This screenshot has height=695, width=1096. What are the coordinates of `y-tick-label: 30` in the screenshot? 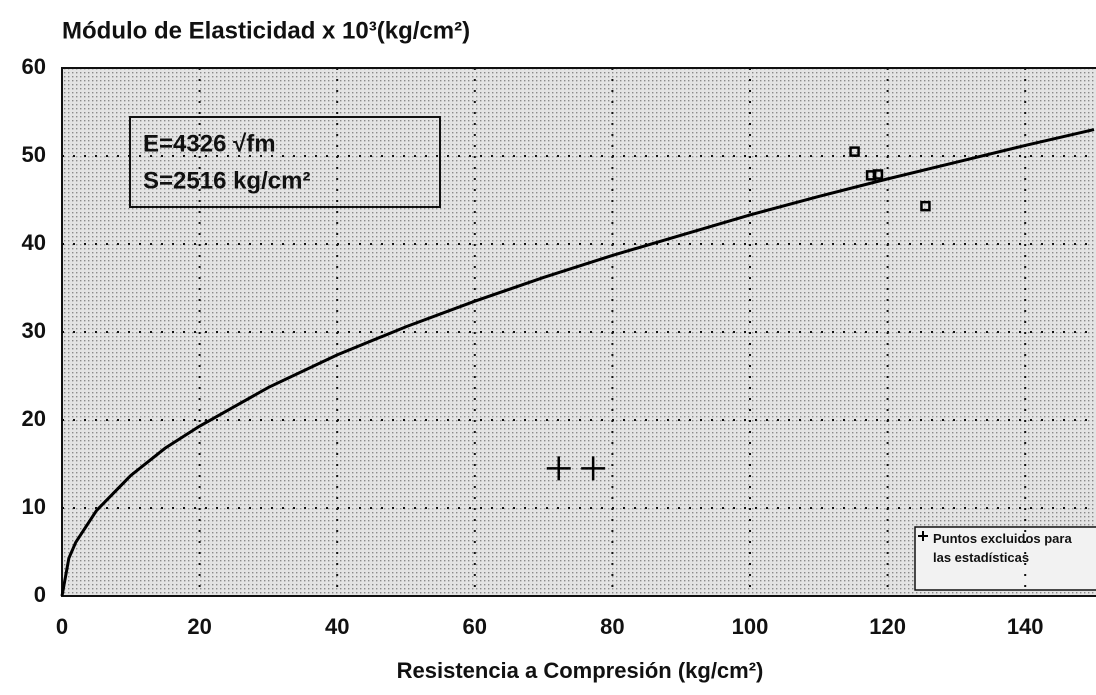 It's located at (34, 330).